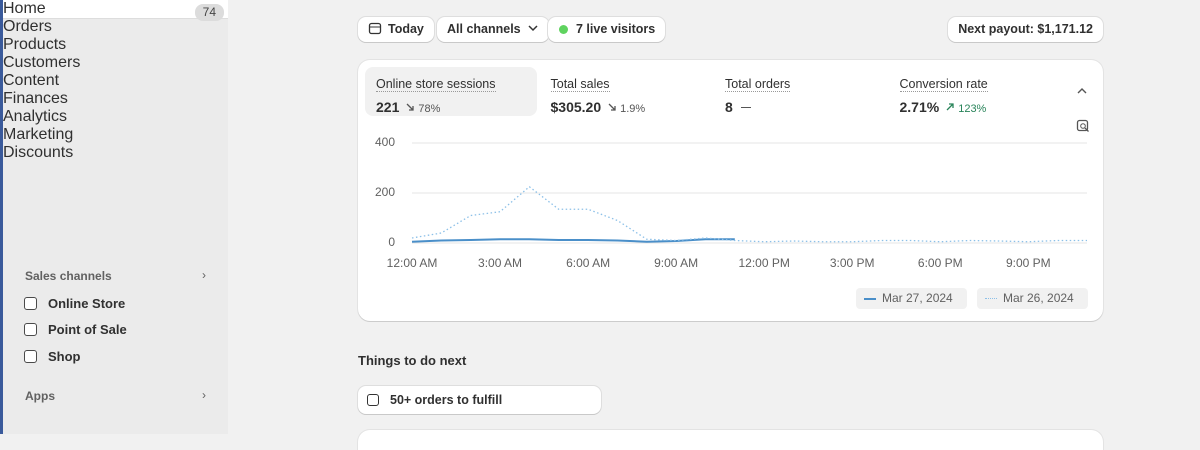  I want to click on metric-value: $305.20 1.9%, so click(626, 107).